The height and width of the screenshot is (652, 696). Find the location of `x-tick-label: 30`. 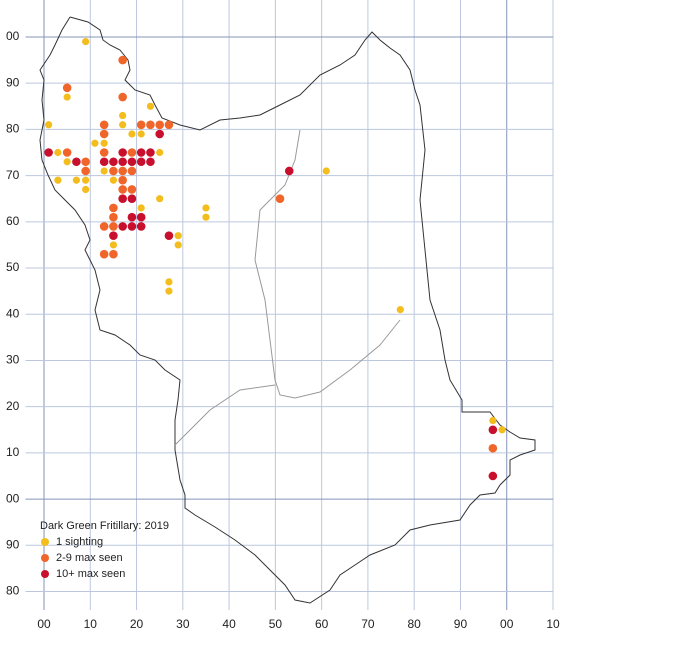

x-tick-label: 30 is located at coordinates (183, 624).